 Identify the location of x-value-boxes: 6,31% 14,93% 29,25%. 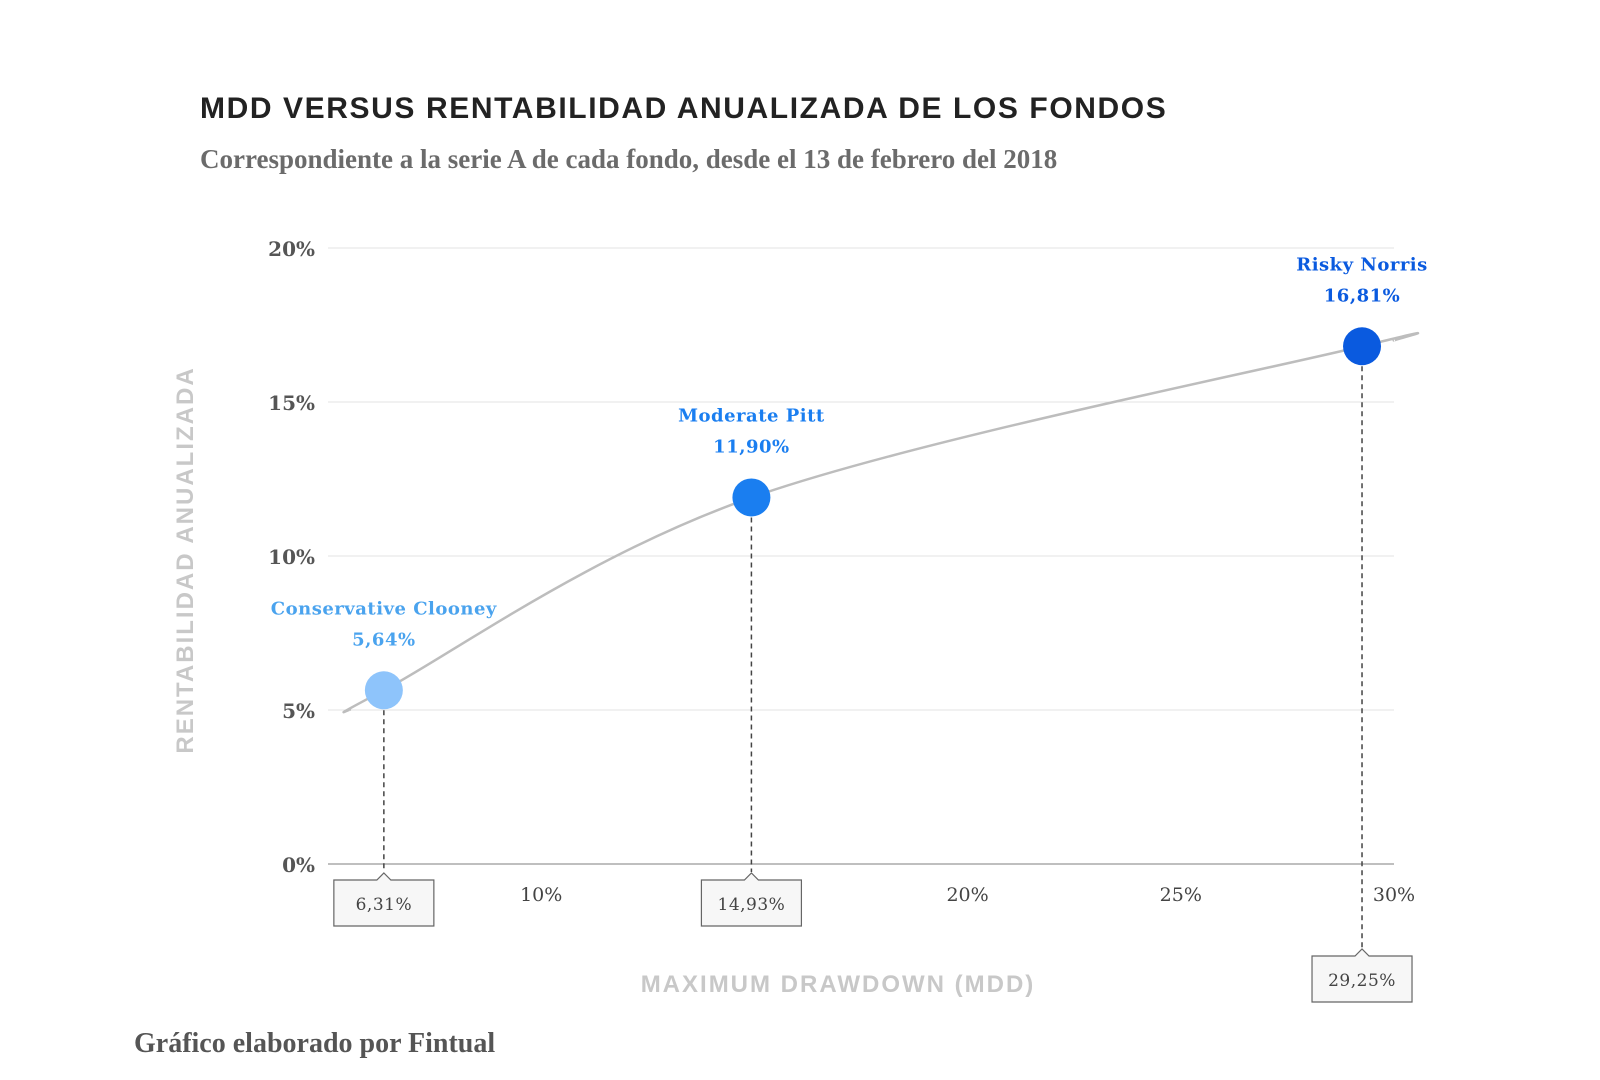
(873, 937).